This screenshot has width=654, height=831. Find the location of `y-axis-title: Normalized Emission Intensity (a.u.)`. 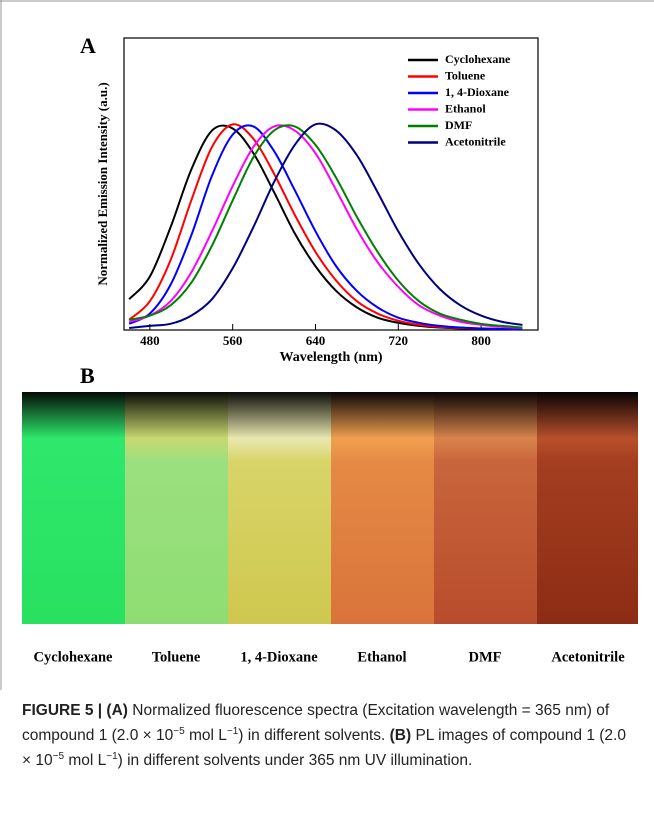

y-axis-title: Normalized Emission Intensity (a.u.) is located at coordinates (102, 183).